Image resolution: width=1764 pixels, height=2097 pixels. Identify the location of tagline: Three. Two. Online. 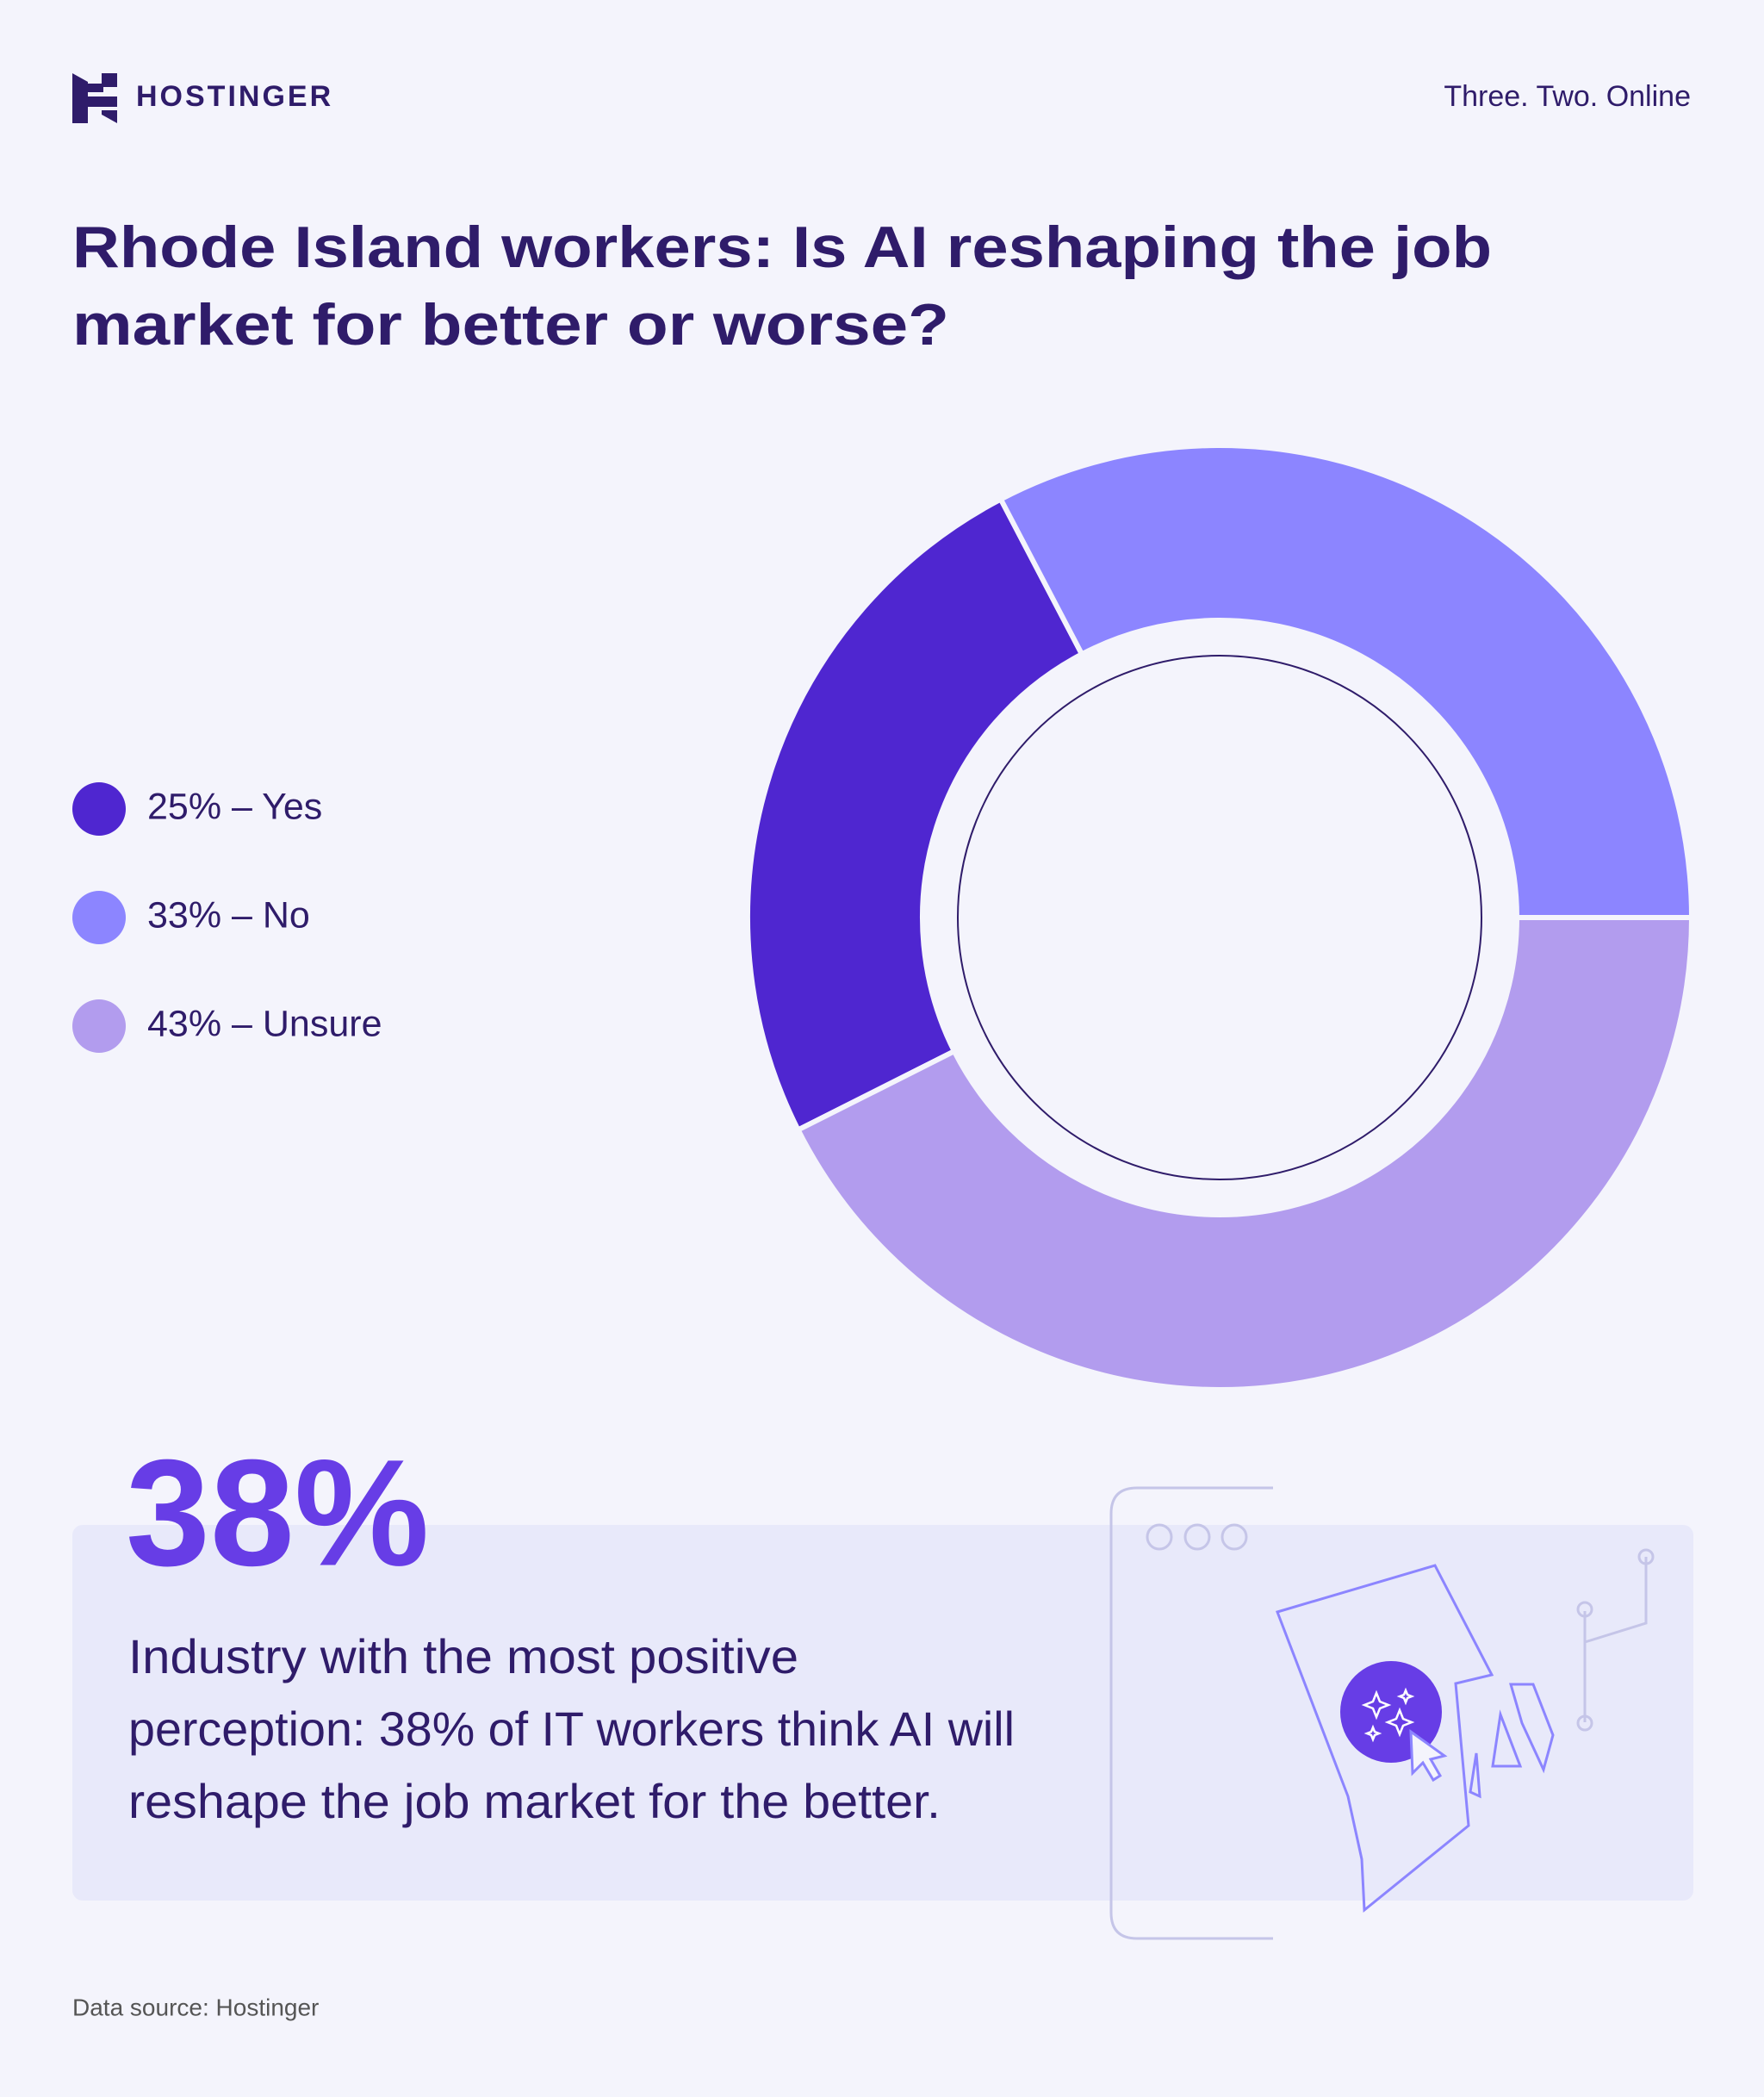
(1567, 96).